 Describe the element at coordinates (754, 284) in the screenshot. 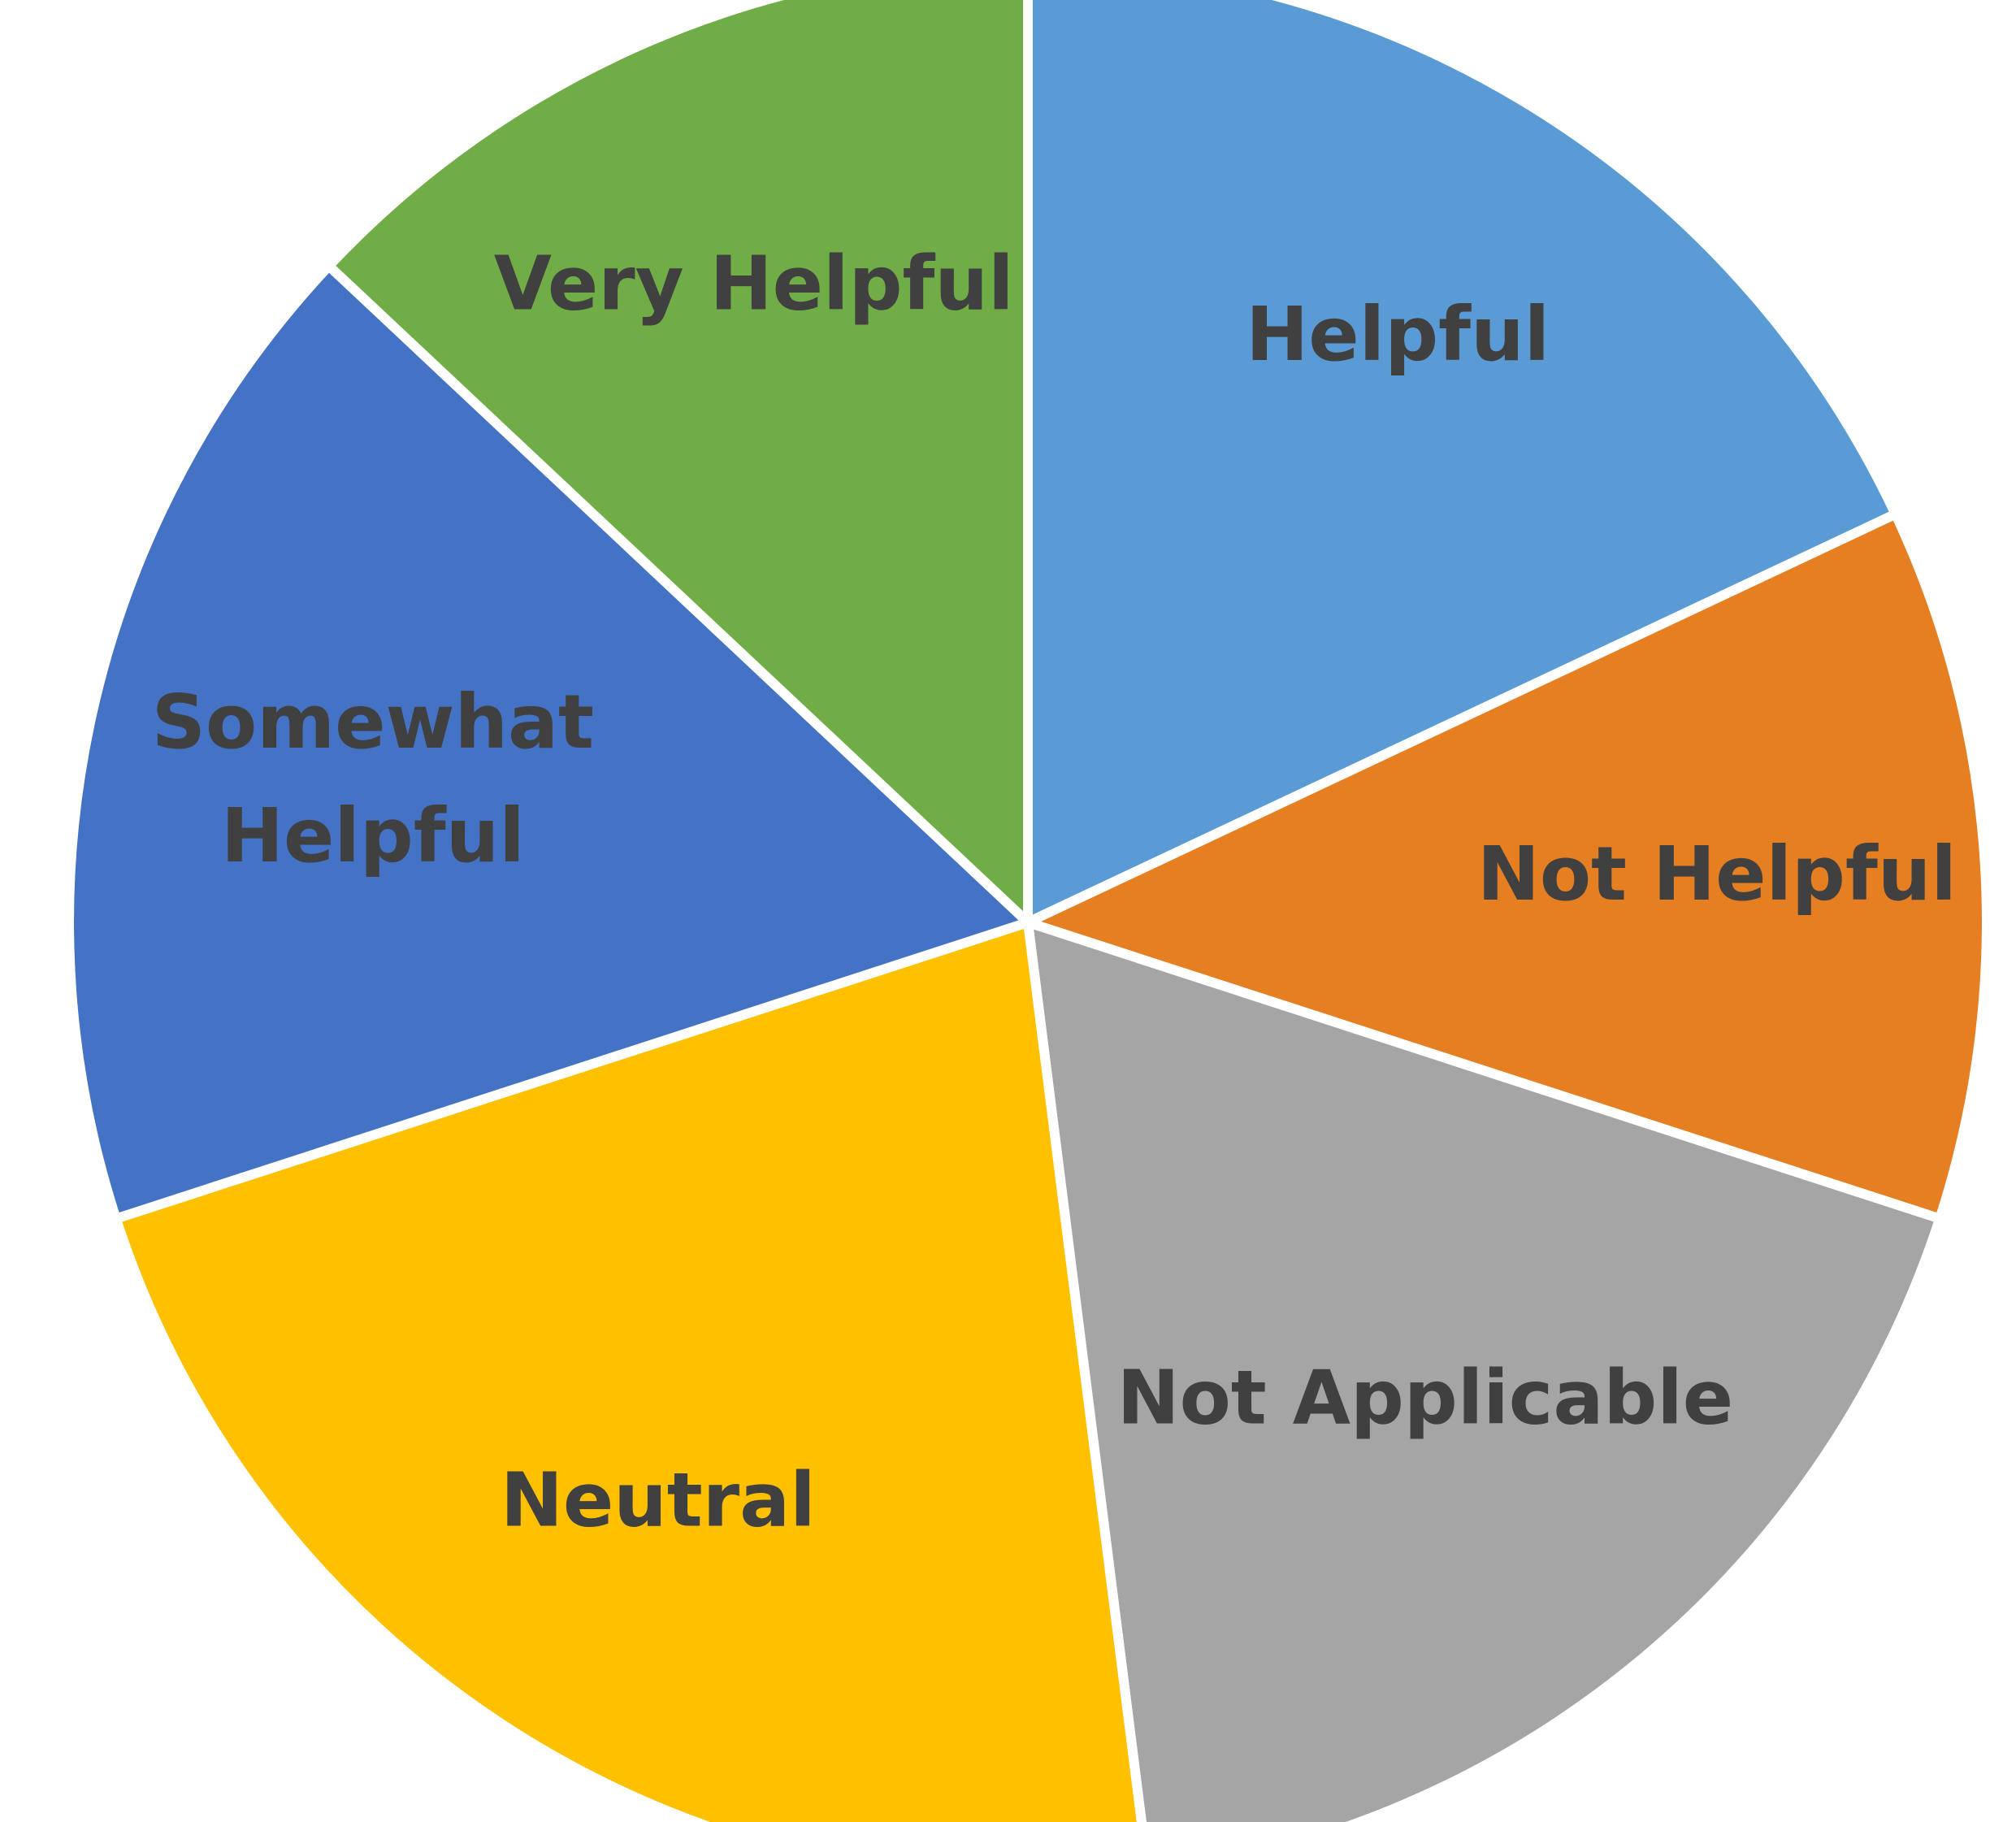

I see `slice-label-very-helpful: Very Helpful` at that location.